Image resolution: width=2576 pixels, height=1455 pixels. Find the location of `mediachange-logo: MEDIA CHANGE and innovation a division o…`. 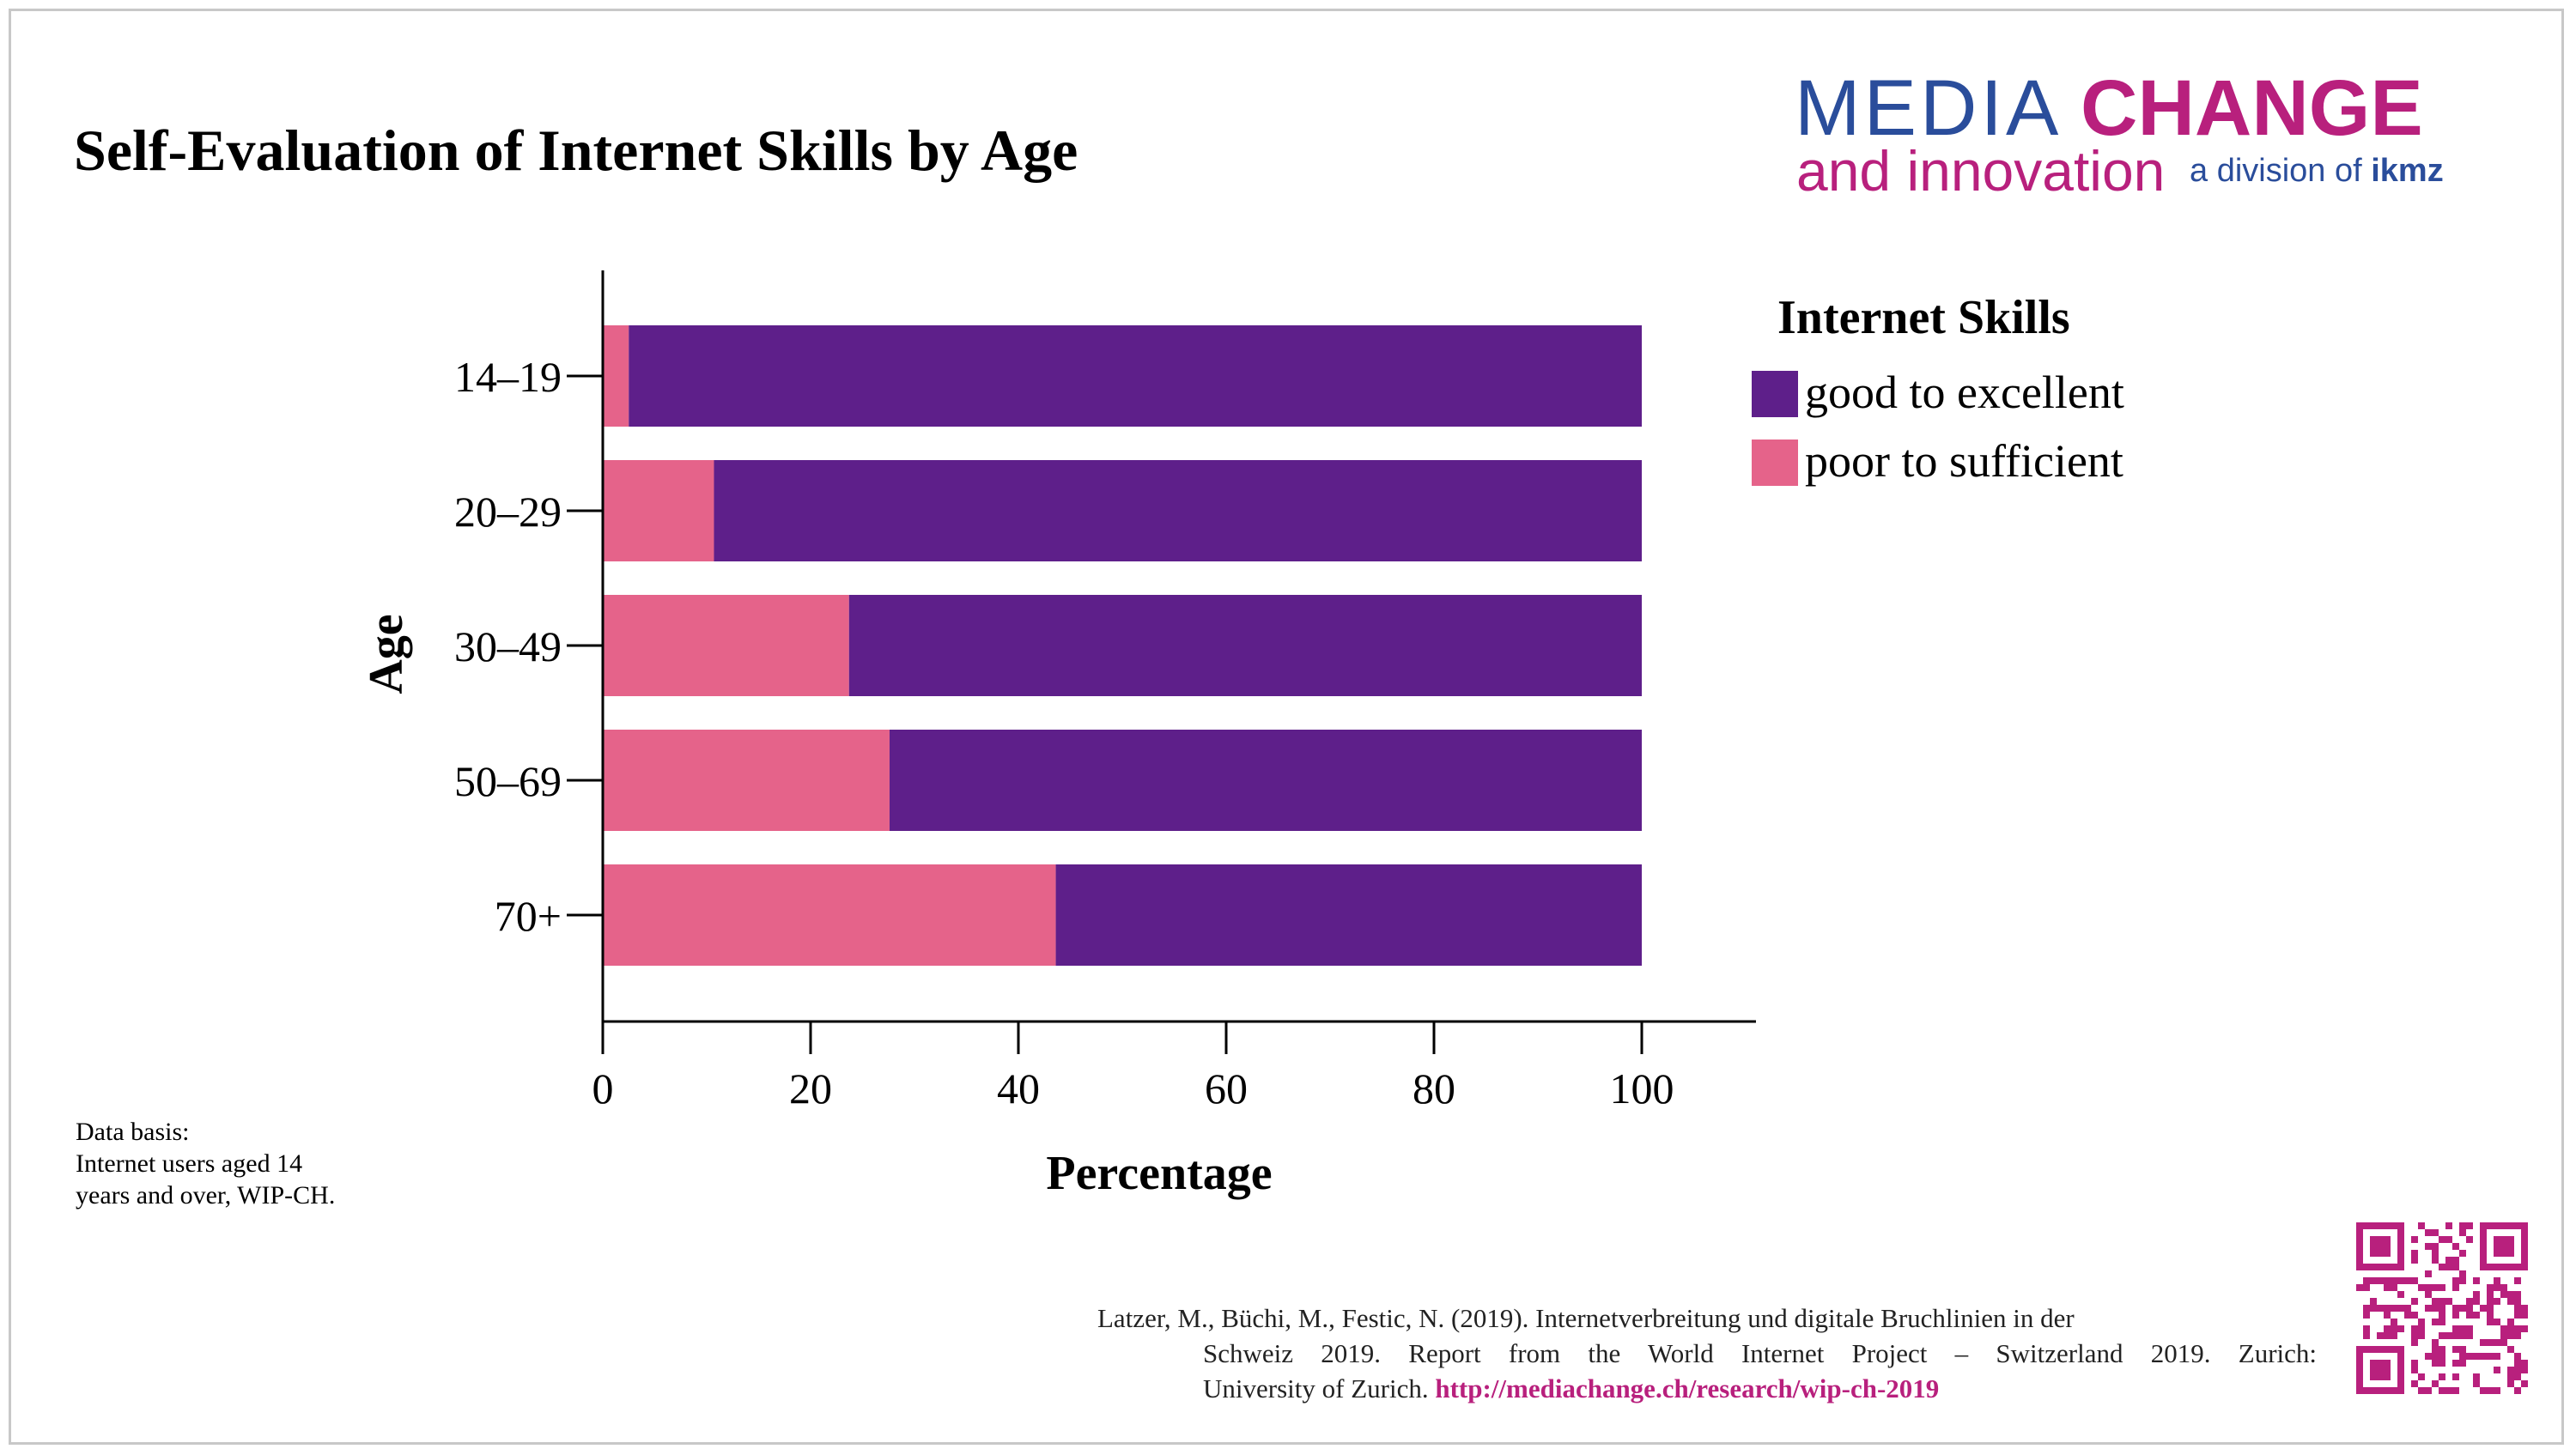

mediachange-logo: MEDIA CHANGE and innovation a division o… is located at coordinates (2159, 133).